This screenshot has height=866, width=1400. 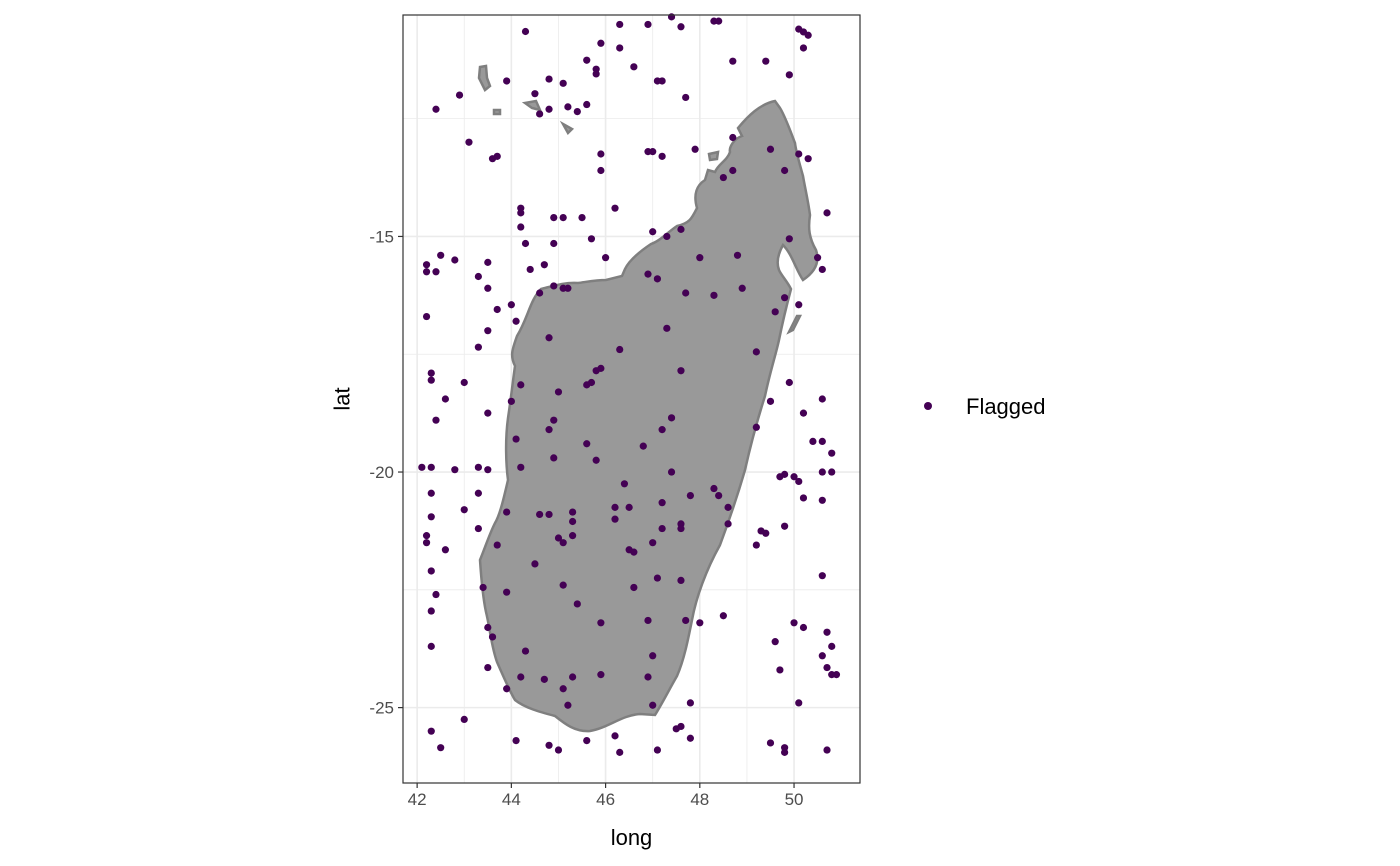 What do you see at coordinates (342, 398) in the screenshot?
I see `y-axis-title: lat` at bounding box center [342, 398].